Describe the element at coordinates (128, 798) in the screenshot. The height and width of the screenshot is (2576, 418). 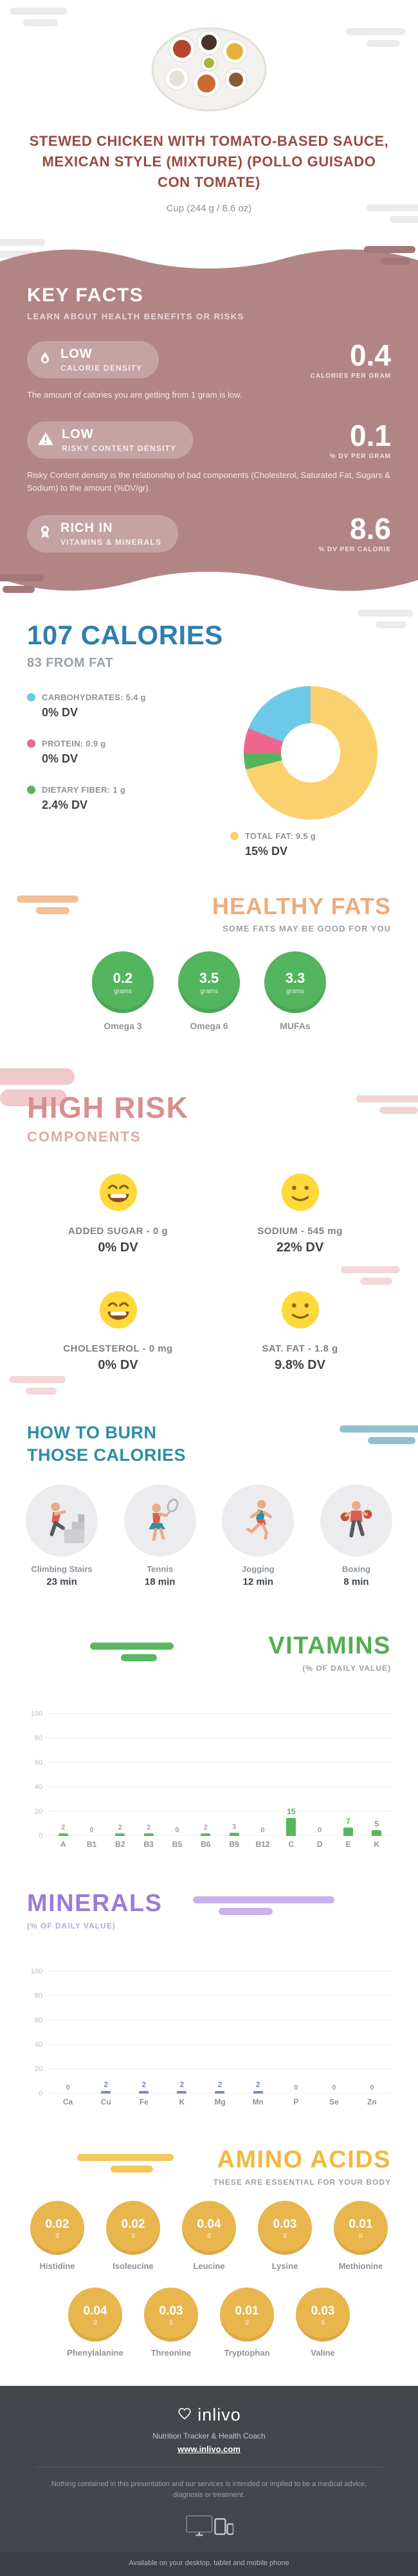
I see `legend-dietary-fiber: DIETARY FIBER: 1 g 2.4% DV` at that location.